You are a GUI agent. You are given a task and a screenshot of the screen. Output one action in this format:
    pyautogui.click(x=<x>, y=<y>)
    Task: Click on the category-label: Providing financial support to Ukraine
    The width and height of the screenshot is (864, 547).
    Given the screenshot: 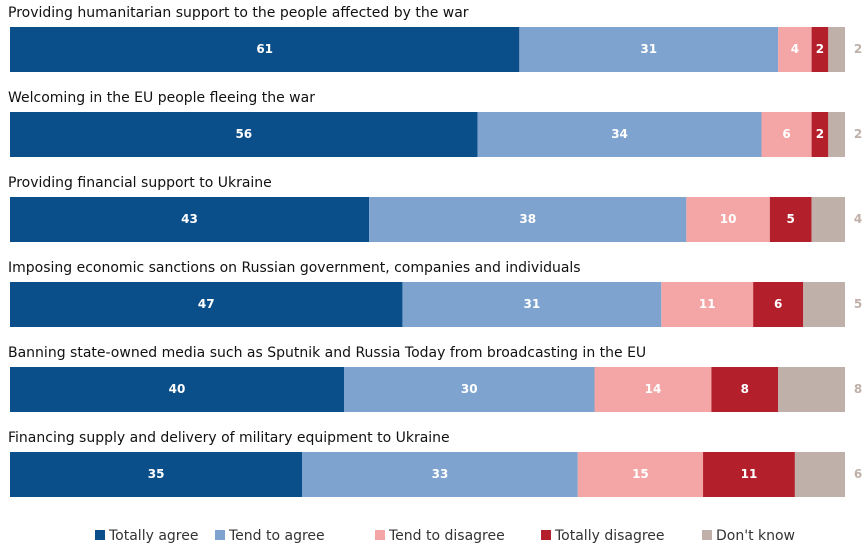 What is the action you would take?
    pyautogui.click(x=140, y=183)
    